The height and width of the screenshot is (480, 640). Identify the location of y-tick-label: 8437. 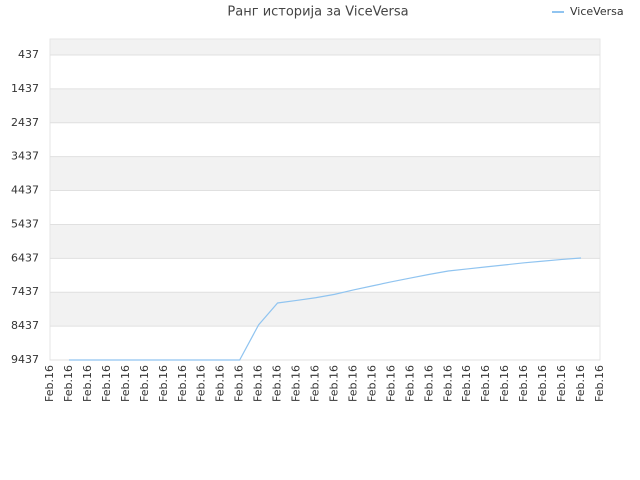
(25, 325).